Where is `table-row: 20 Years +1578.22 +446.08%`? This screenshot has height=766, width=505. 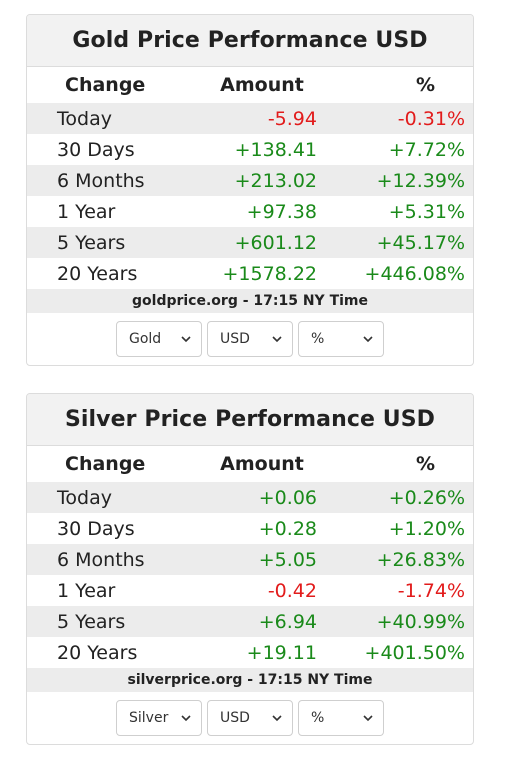 table-row: 20 Years +1578.22 +446.08% is located at coordinates (250, 273).